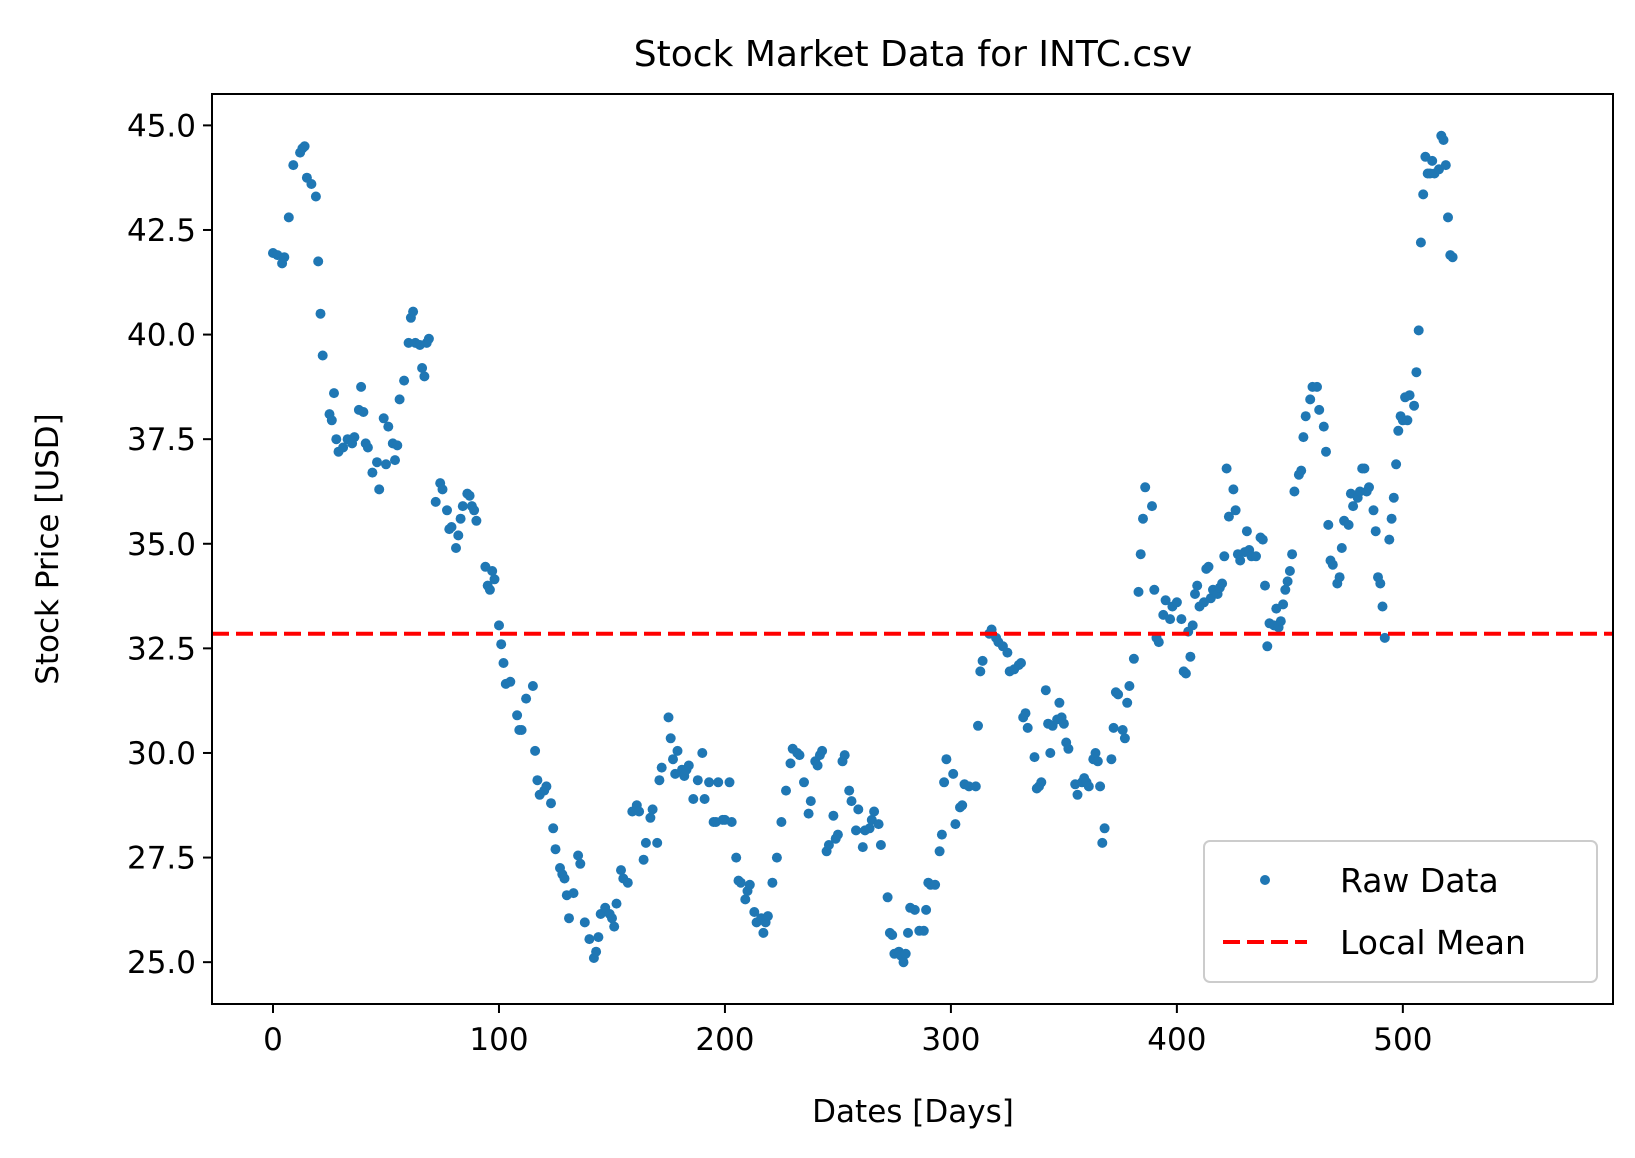 The image size is (1635, 1158). Describe the element at coordinates (161, 649) in the screenshot. I see `y-tick-label-3: 32.5` at that location.